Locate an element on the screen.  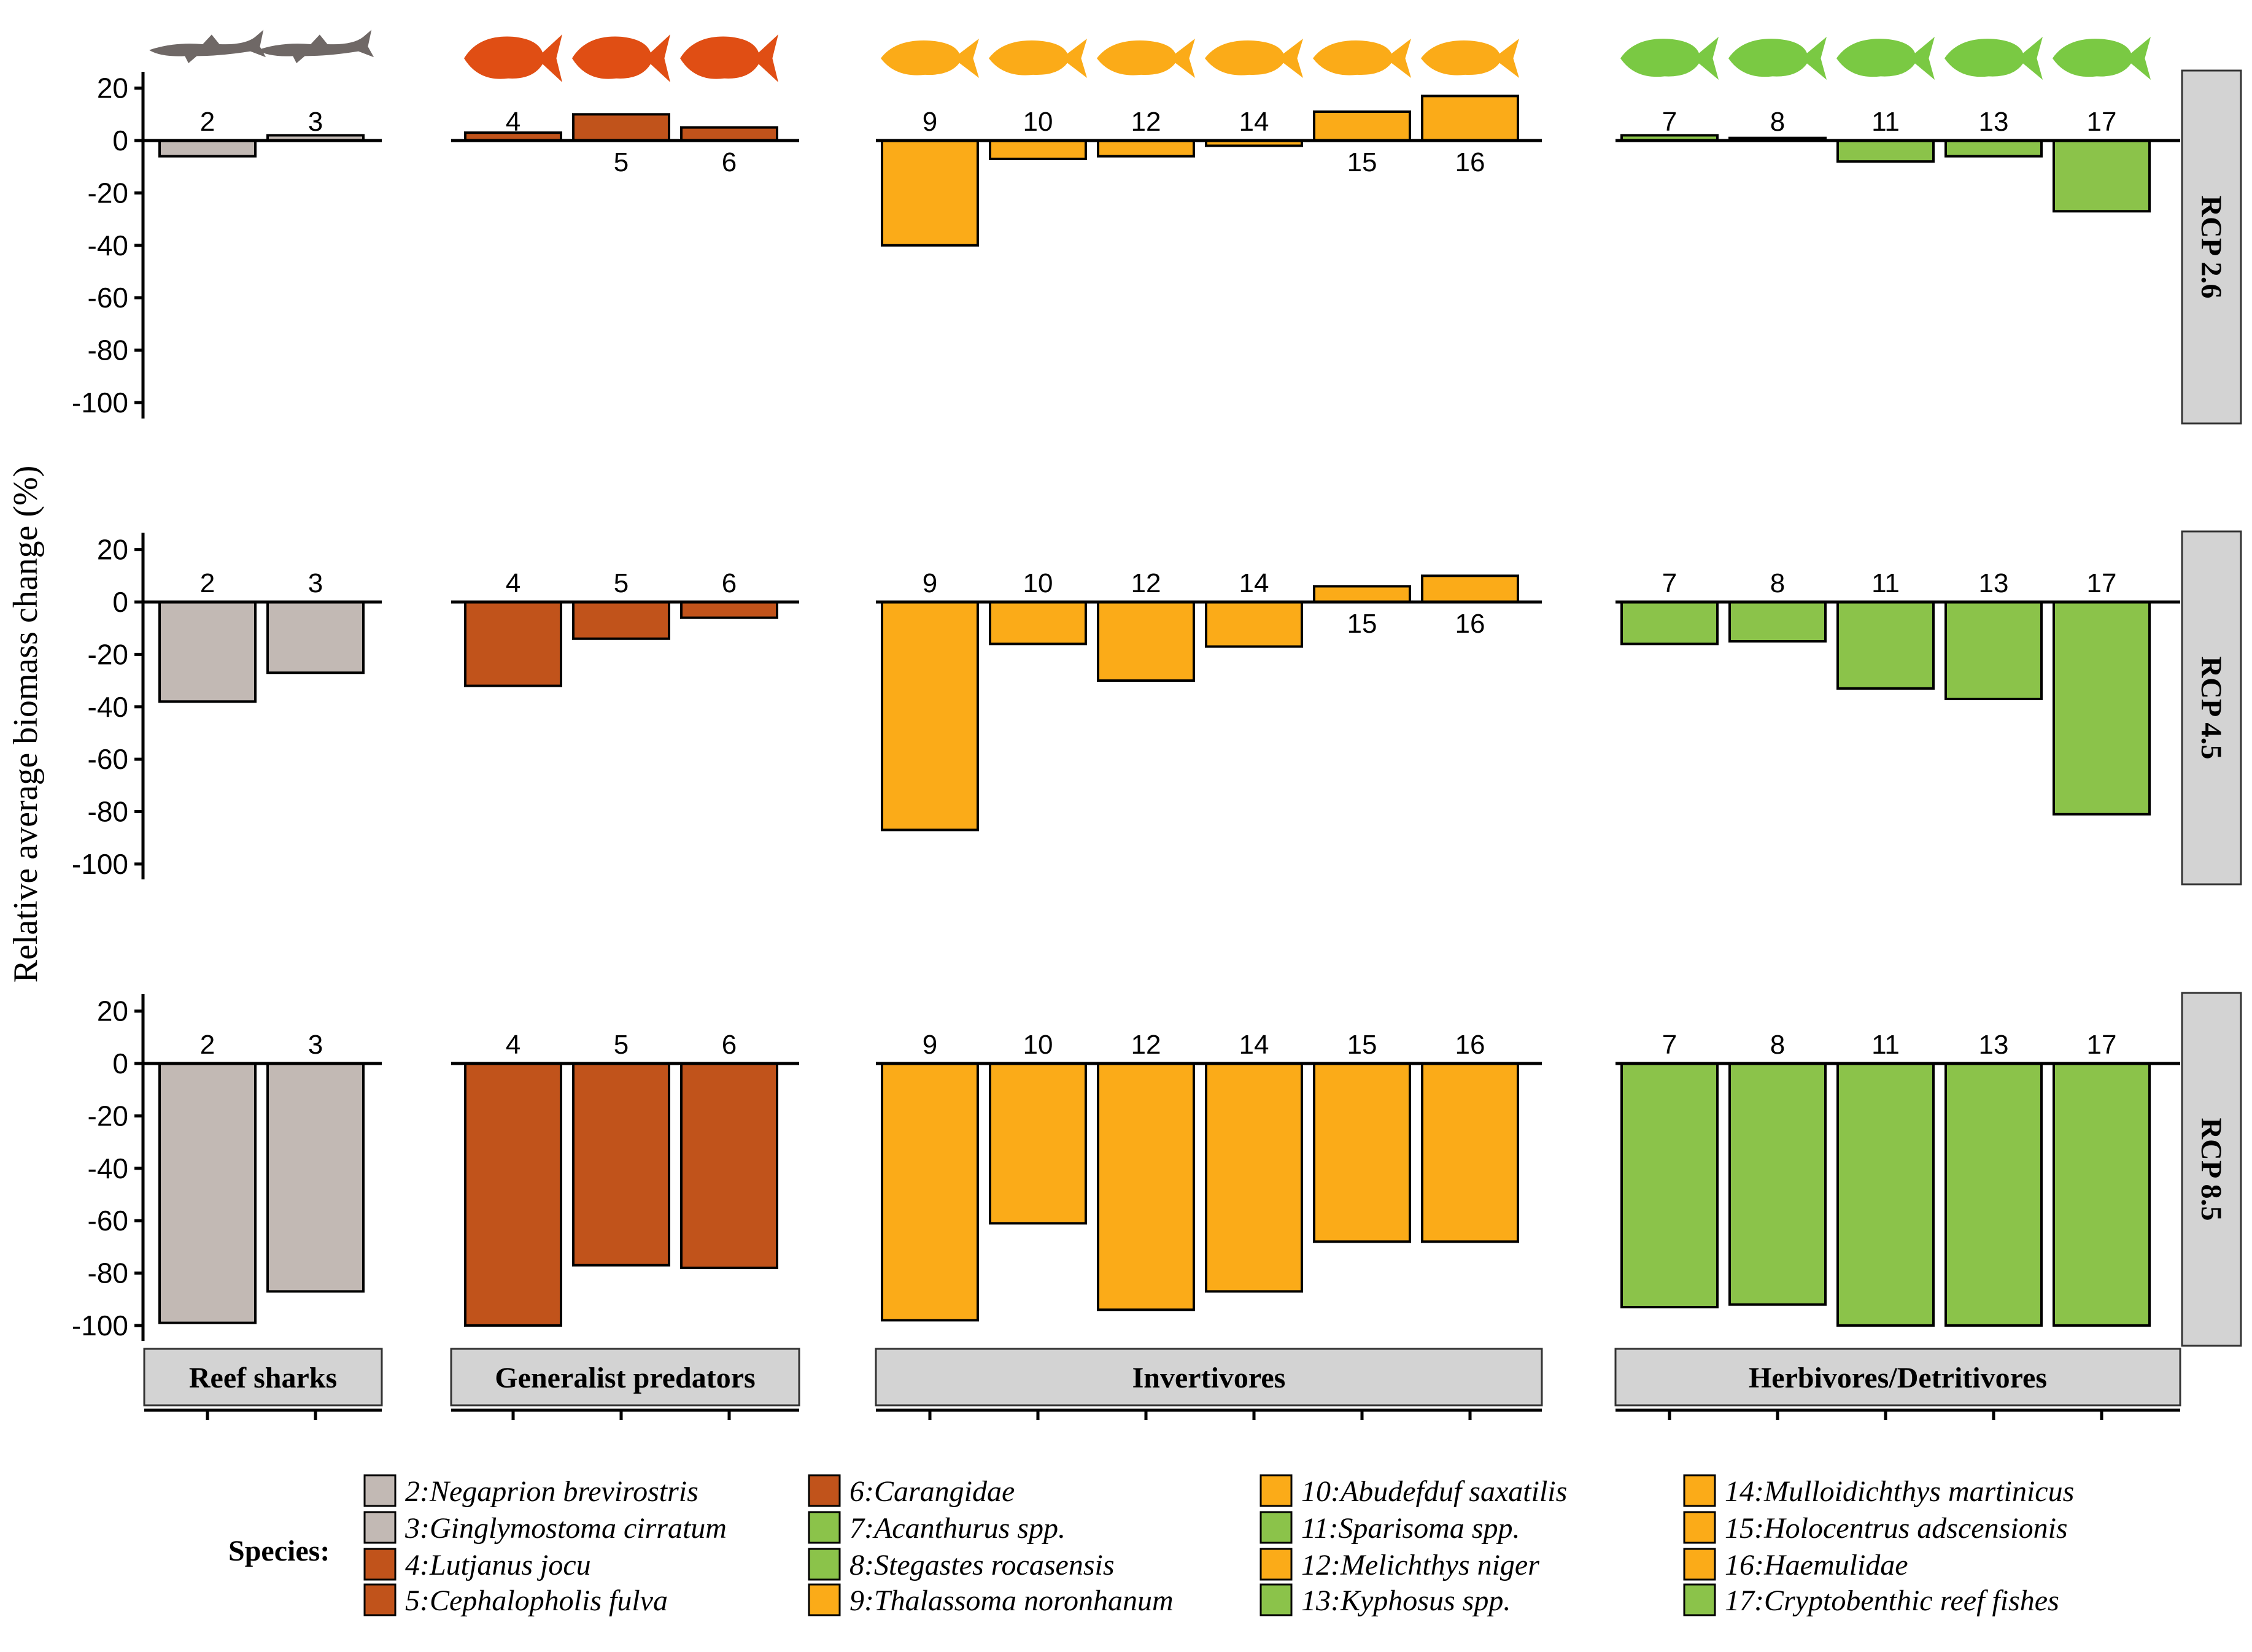
legend-entry-label: 10:Abudefduf saxatilis is located at coordinates (1434, 1492).